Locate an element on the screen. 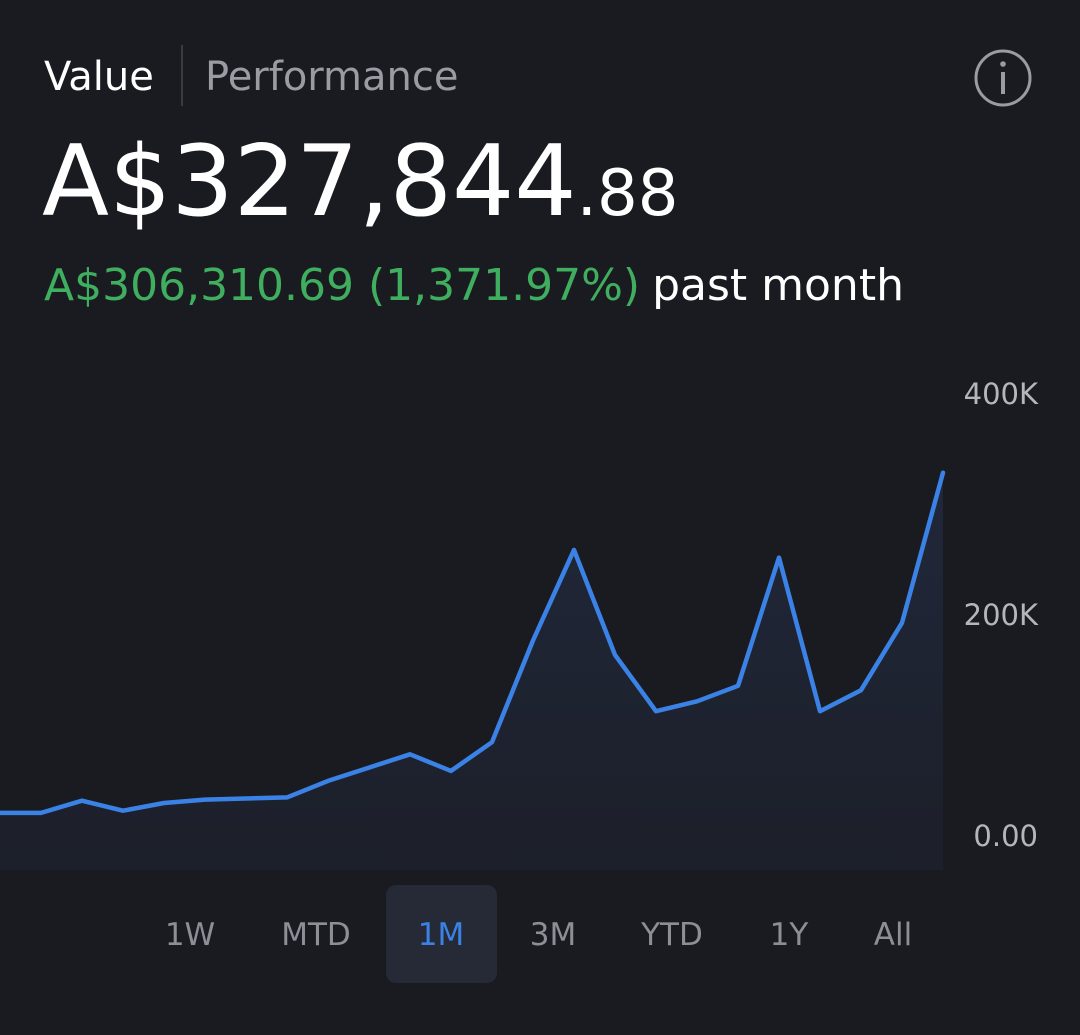 This screenshot has width=1080, height=1035. y-tick-label: 0.00 is located at coordinates (1005, 836).